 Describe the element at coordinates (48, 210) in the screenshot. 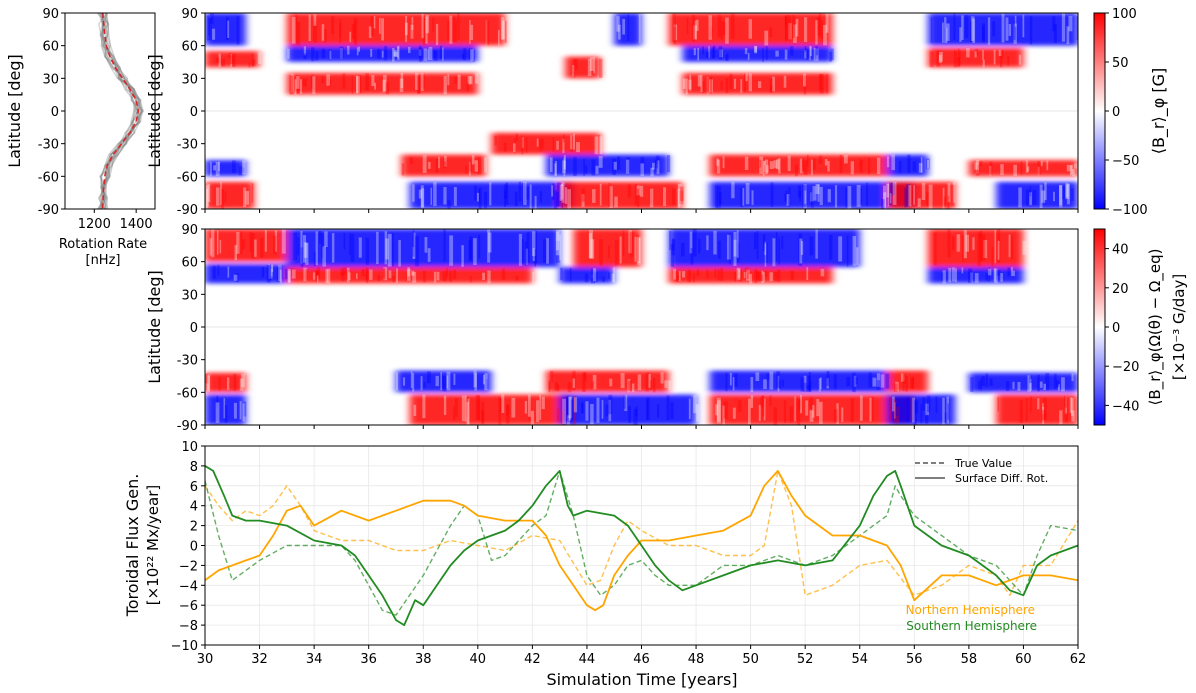

I see `profile-ytick-label: -90` at that location.